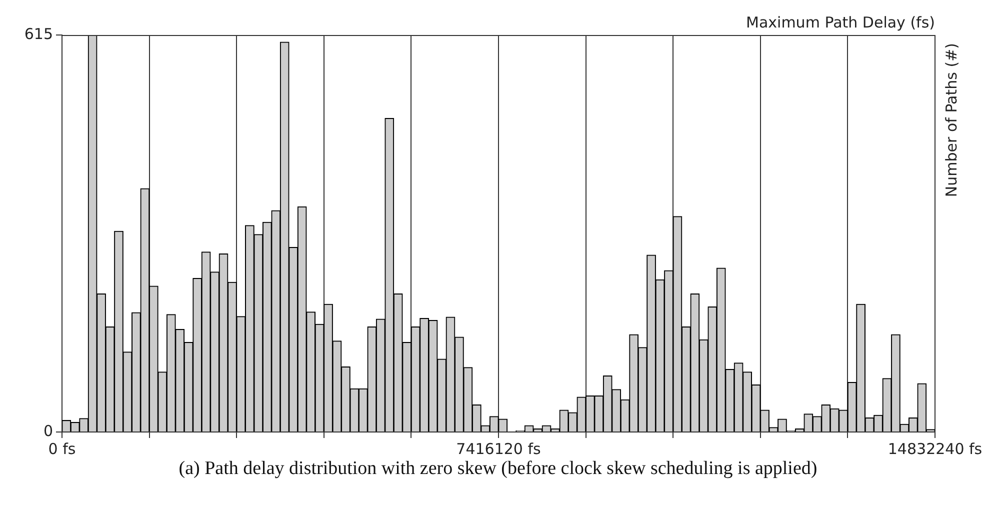 This screenshot has height=509, width=996. Describe the element at coordinates (935, 449) in the screenshot. I see `x-tick-label: 14832240 fs` at that location.